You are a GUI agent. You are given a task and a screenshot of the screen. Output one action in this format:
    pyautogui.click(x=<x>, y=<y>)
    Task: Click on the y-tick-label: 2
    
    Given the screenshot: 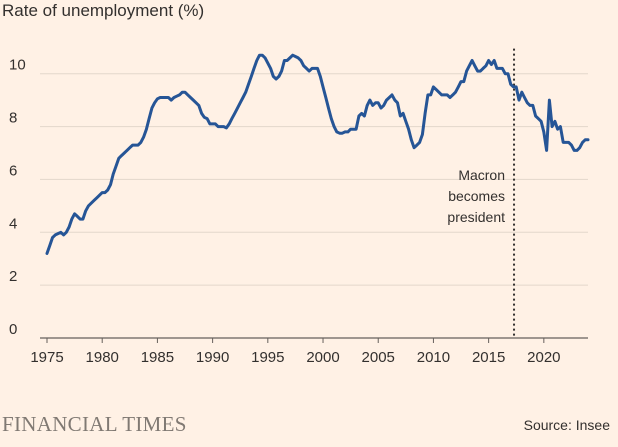 What is the action you would take?
    pyautogui.click(x=13, y=276)
    